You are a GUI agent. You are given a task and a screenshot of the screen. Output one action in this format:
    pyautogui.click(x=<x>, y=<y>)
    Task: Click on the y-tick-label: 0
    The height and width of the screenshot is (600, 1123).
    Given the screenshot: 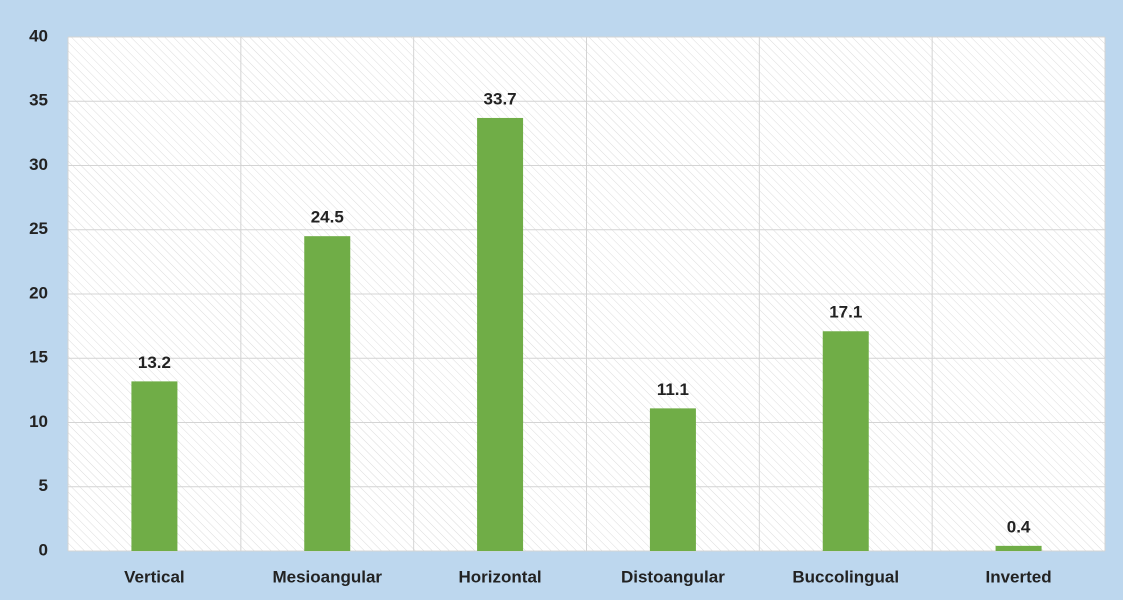 What is the action you would take?
    pyautogui.click(x=43, y=549)
    